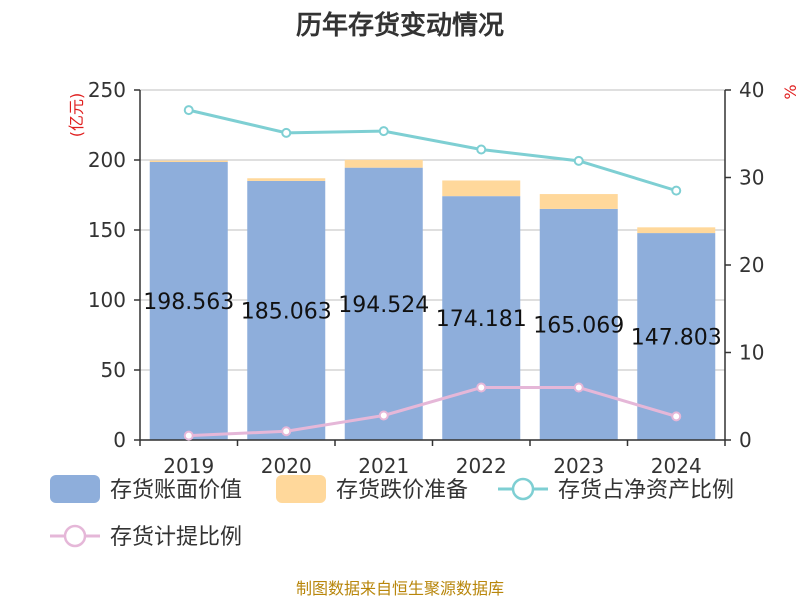 The width and height of the screenshot is (800, 600). I want to click on left-axis-unit: (亿元), so click(76, 115).